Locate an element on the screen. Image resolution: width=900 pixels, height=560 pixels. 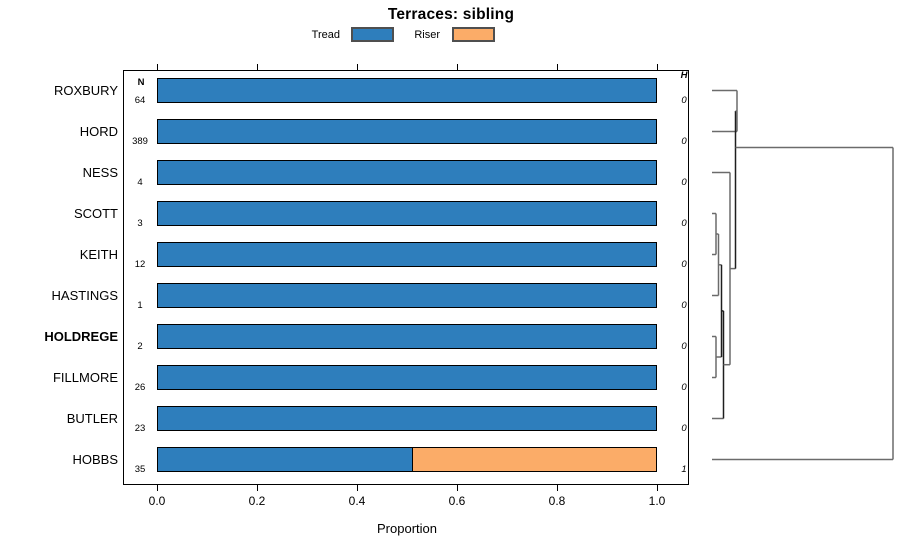
h-value-ness: 0 is located at coordinates (684, 182).